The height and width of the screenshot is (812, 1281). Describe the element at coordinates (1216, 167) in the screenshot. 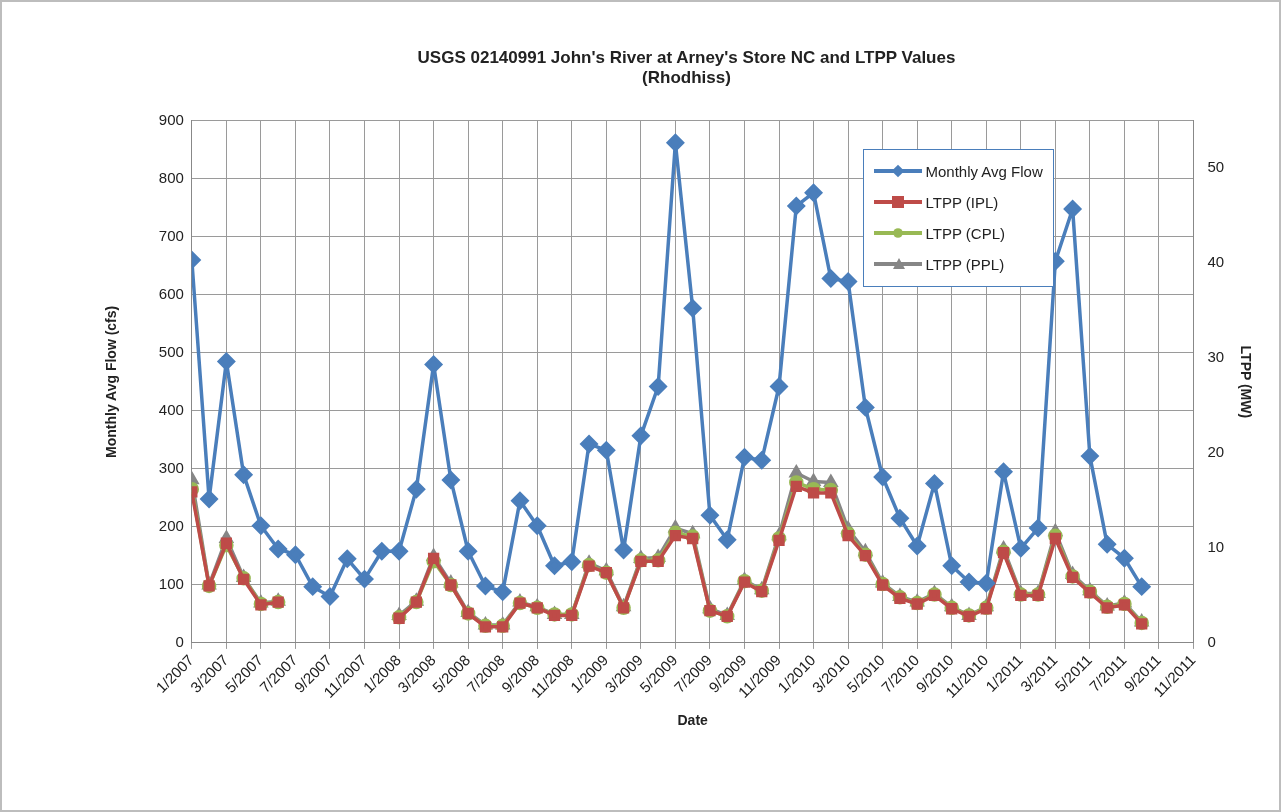

I see `y2-tick-label: 50` at that location.